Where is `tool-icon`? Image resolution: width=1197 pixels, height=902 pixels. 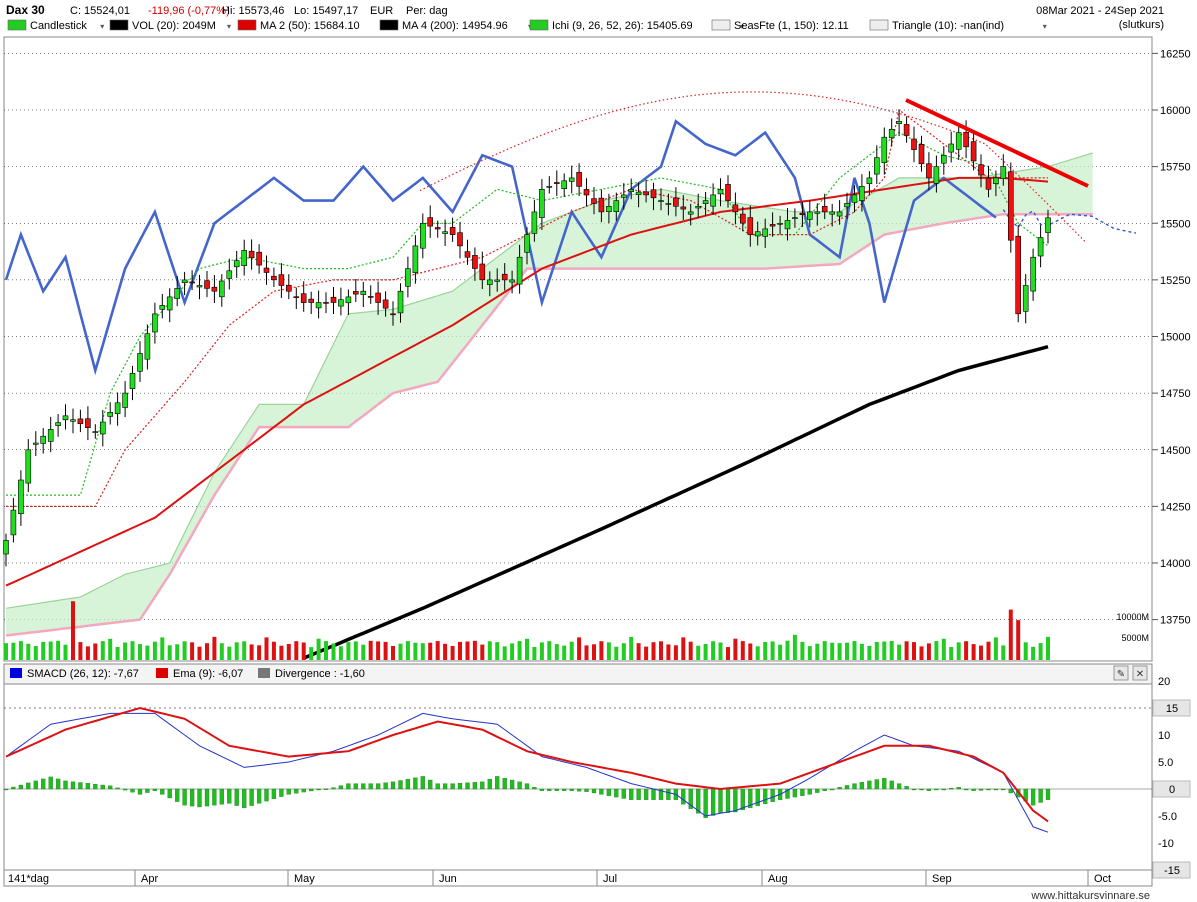
tool-icon is located at coordinates (1121, 673).